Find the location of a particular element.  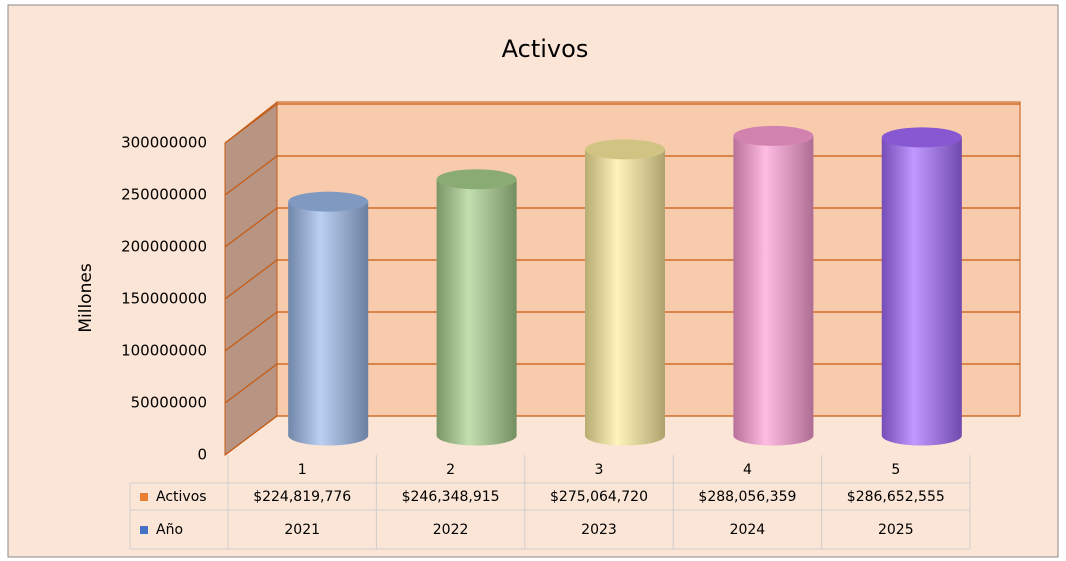

x-tick-label: 1 is located at coordinates (302, 470).